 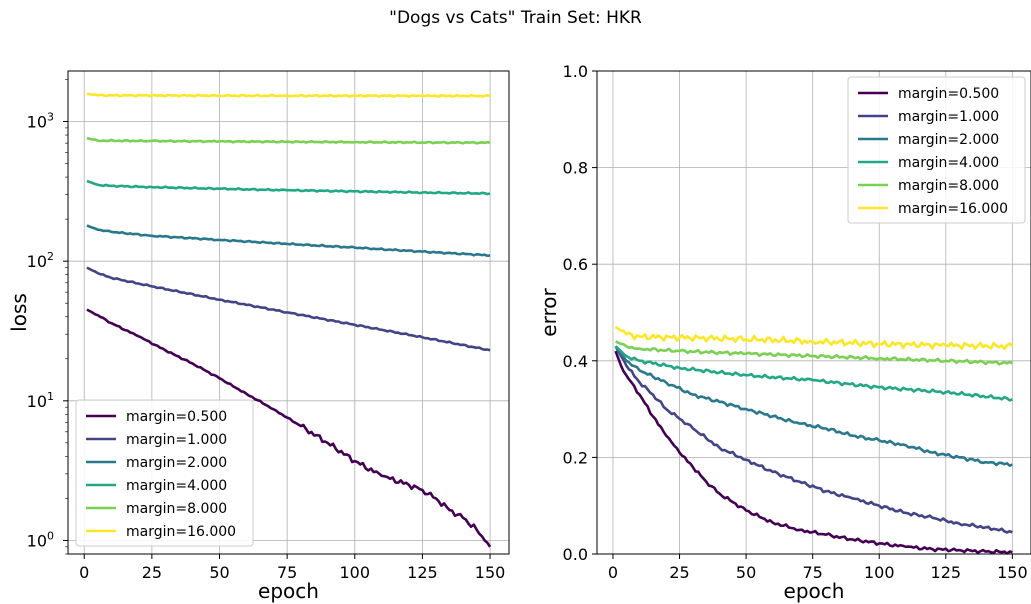 I want to click on loss-ytick-label: 10³, so click(x=40, y=121).